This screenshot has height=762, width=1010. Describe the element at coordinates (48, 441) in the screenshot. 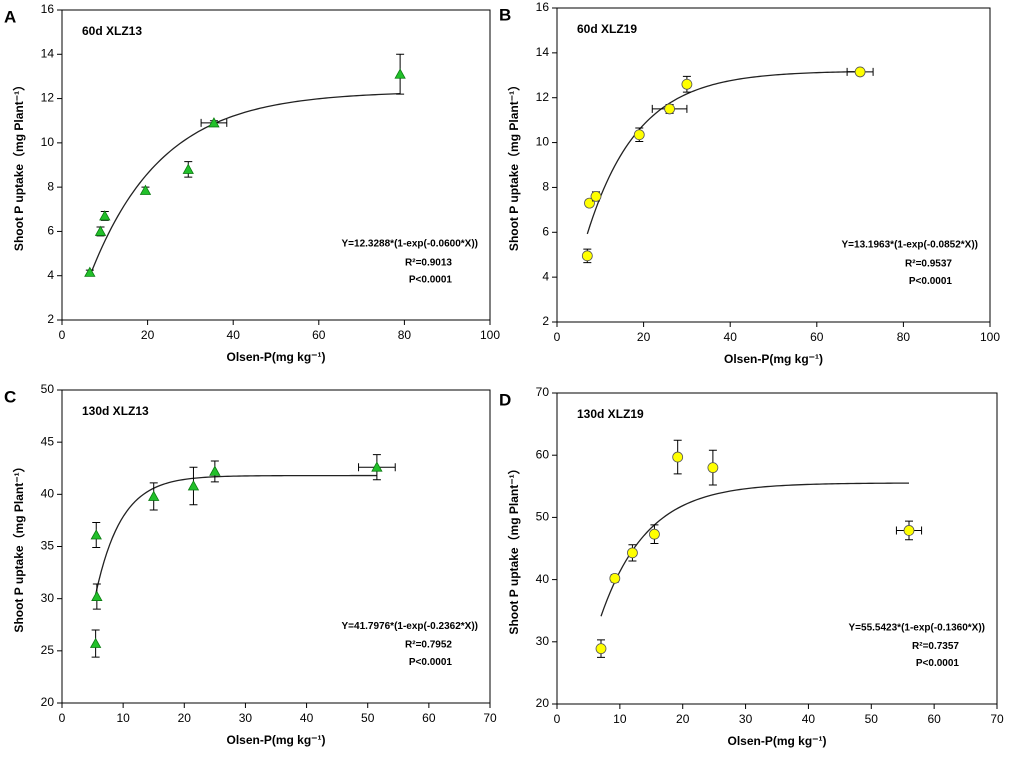

I see `y-tick-label: 45` at that location.